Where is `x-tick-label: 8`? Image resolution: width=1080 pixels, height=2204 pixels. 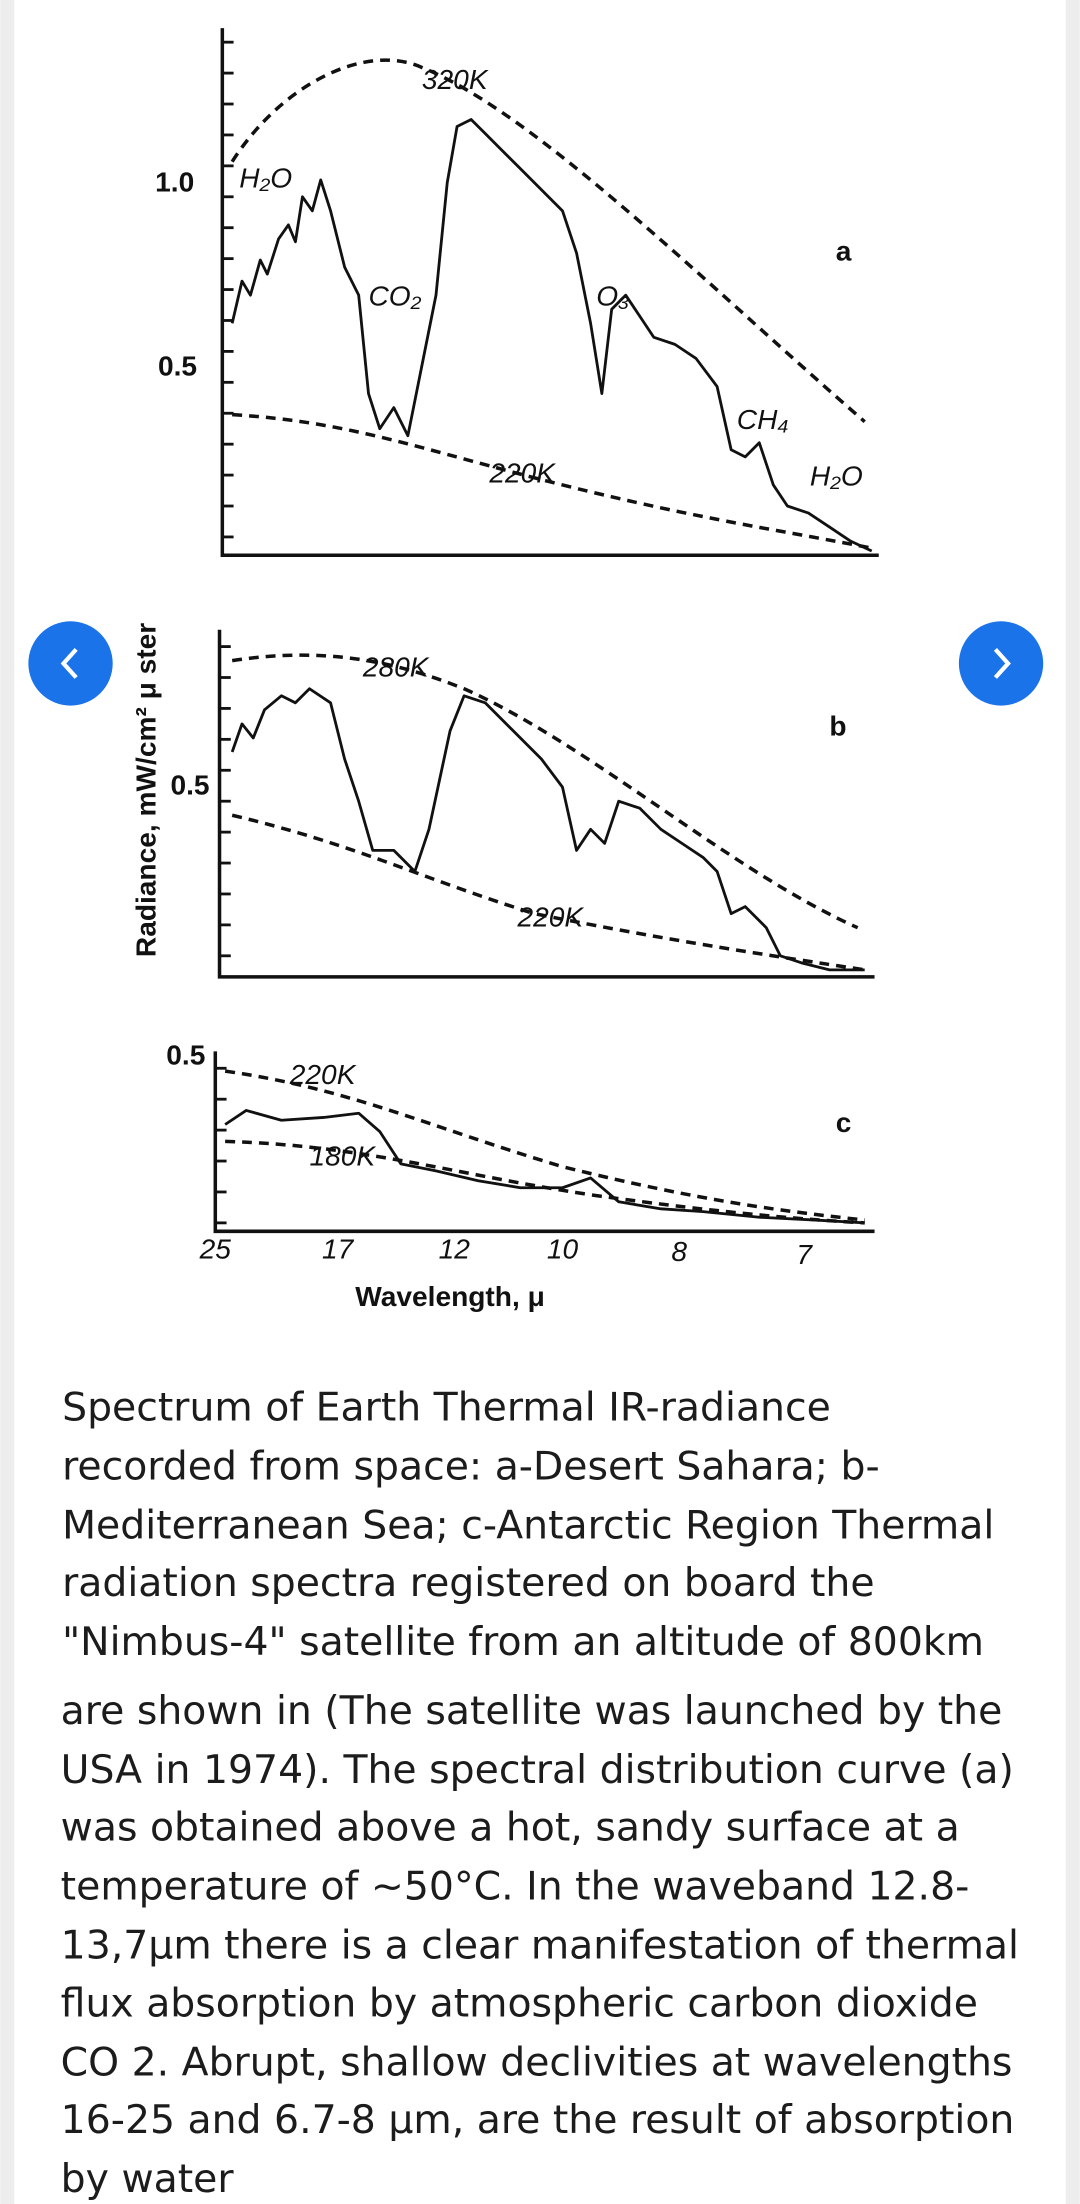
x-tick-label: 8 is located at coordinates (679, 1251).